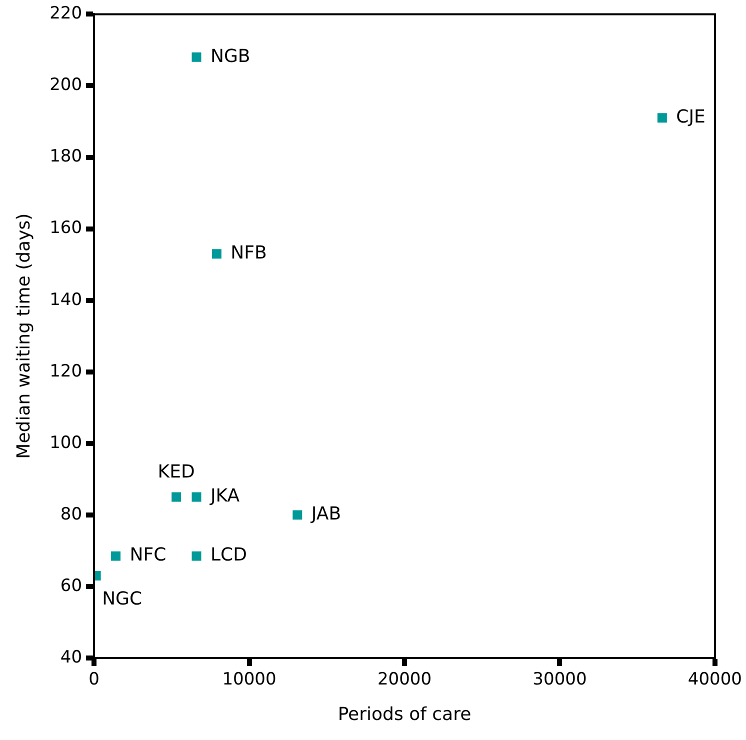  I want to click on y-tick-label: 140, so click(66, 300).